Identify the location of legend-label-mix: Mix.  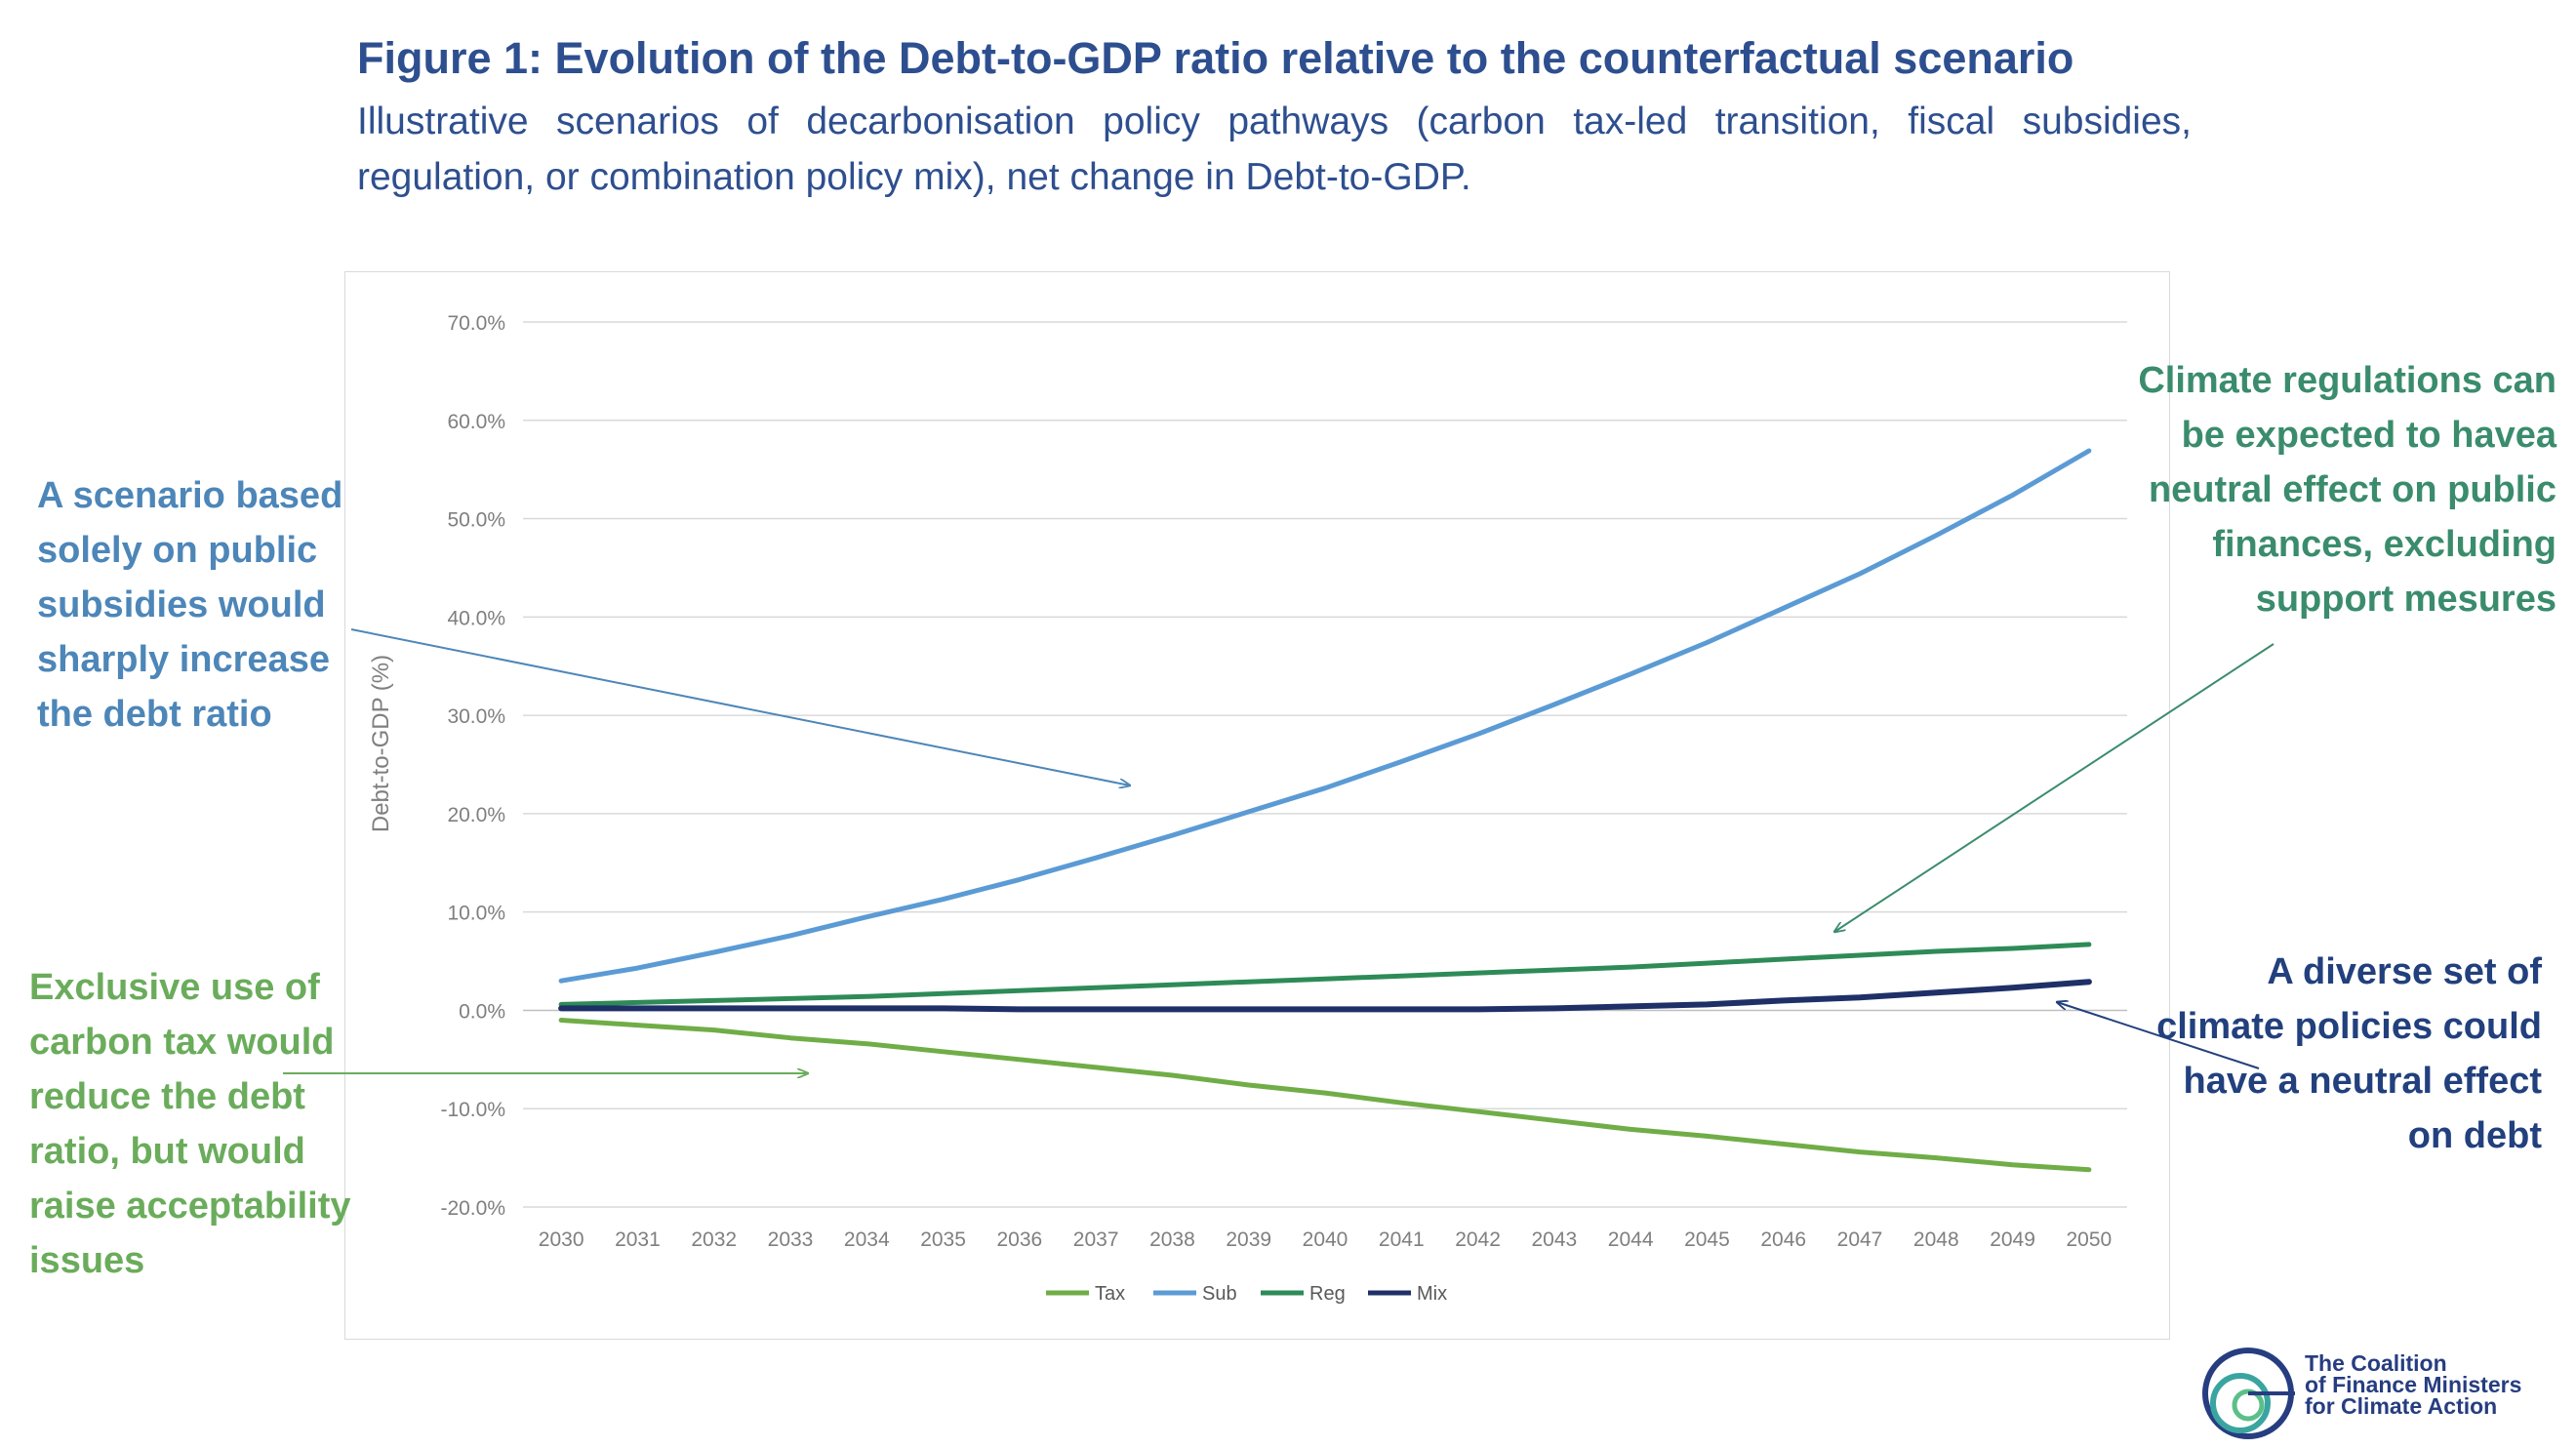
(1432, 1294).